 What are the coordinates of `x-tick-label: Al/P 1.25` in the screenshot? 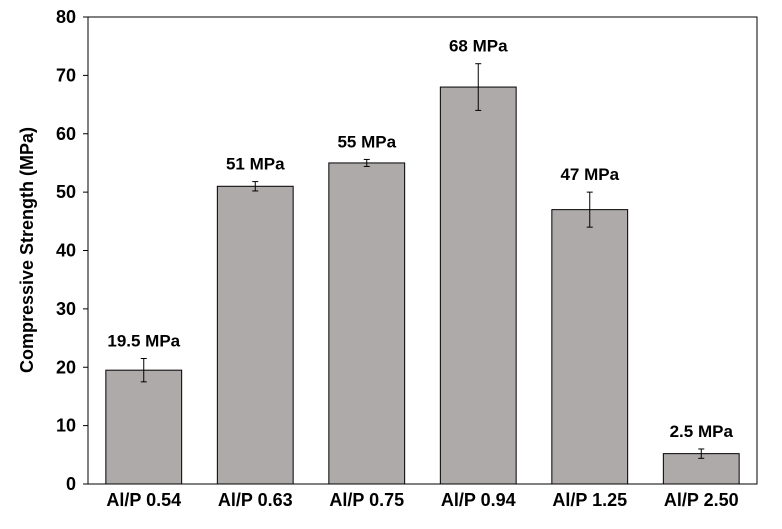 It's located at (589, 500).